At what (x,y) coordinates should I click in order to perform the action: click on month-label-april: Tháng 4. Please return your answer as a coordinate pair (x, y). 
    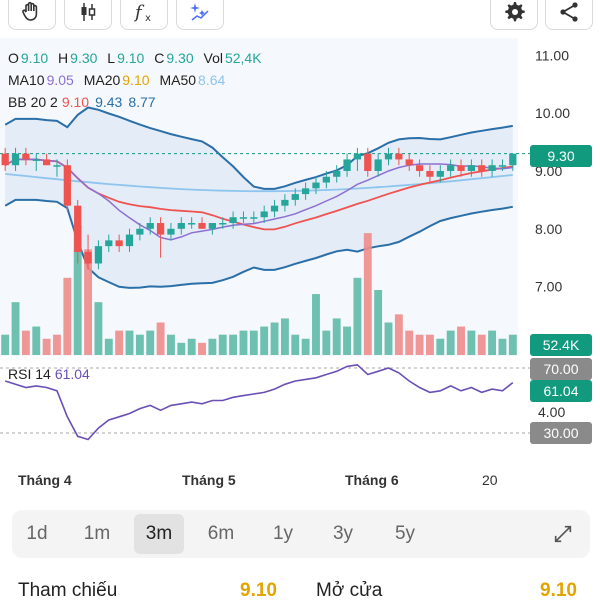
    Looking at the image, I should click on (45, 480).